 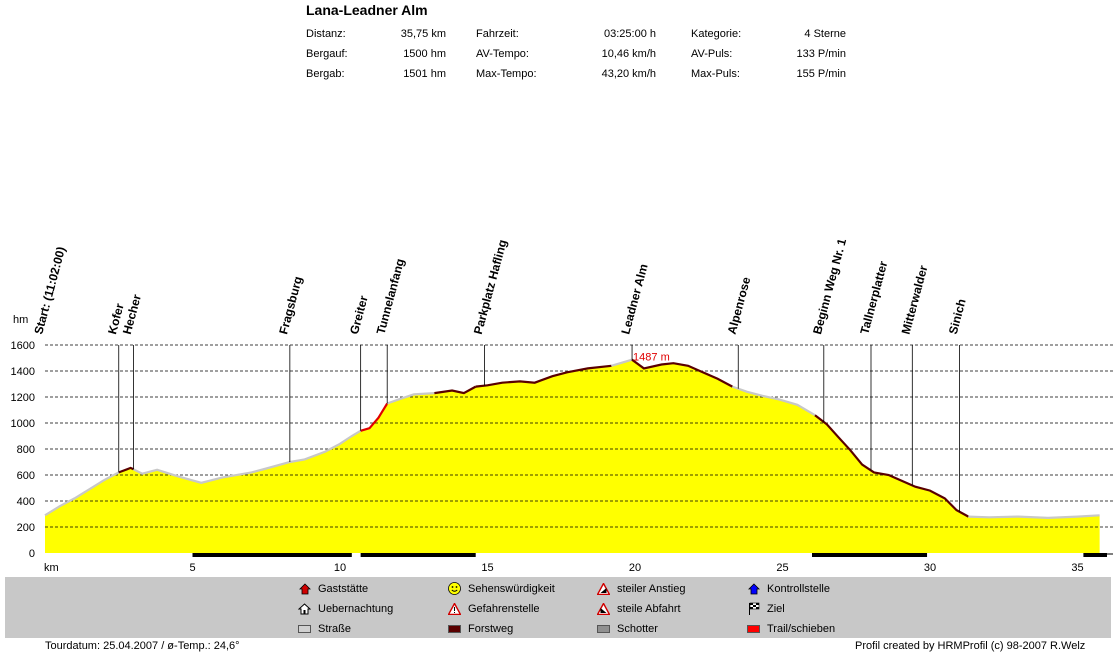 I want to click on stat-label: Max-Puls:, so click(x=715, y=74).